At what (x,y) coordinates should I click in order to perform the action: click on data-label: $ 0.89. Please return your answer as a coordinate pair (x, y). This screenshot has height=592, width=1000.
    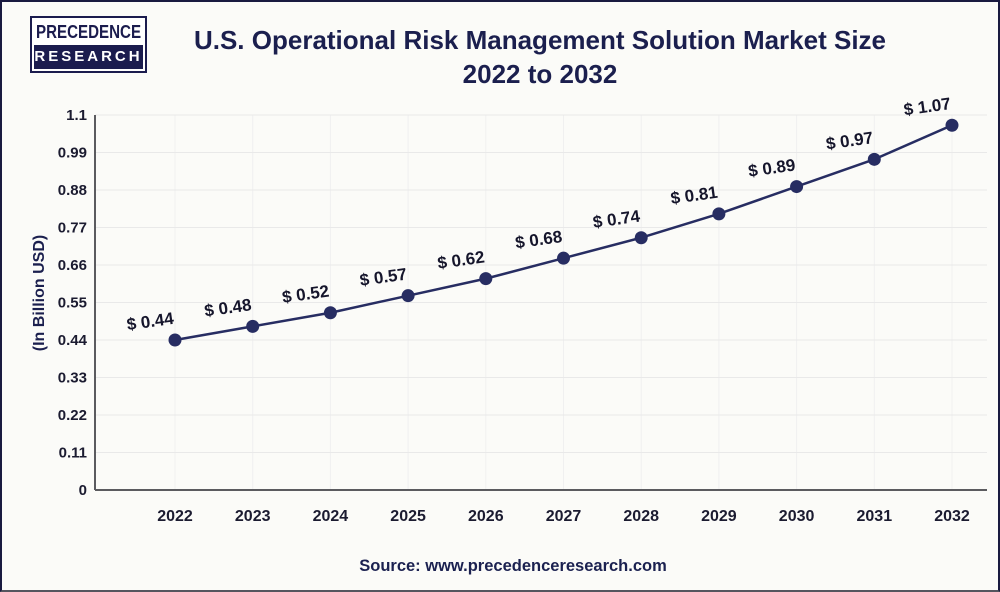
    Looking at the image, I should click on (771, 167).